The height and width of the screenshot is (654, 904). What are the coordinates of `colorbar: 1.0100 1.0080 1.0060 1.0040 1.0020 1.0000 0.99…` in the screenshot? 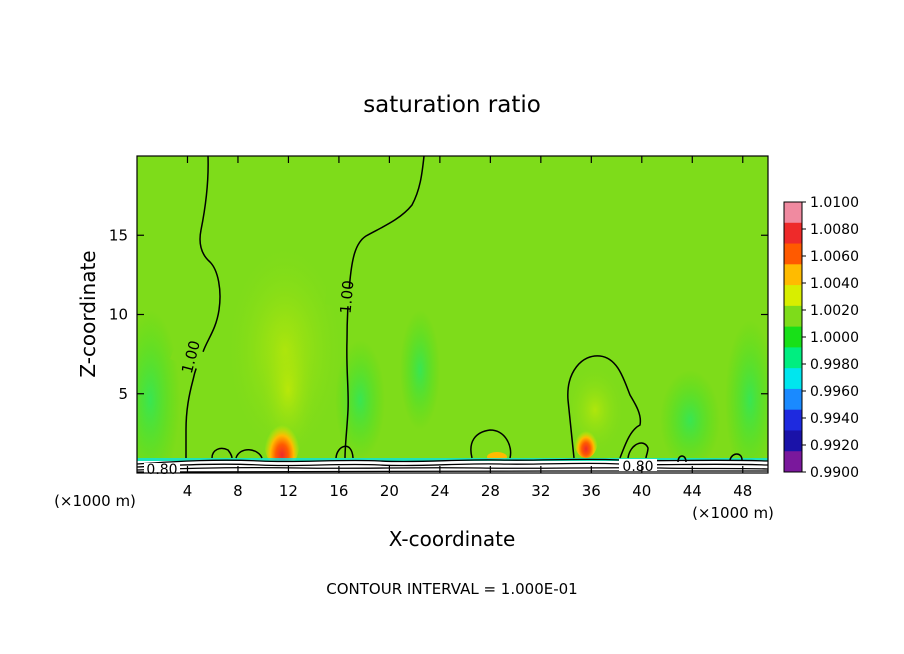 It's located at (821, 338).